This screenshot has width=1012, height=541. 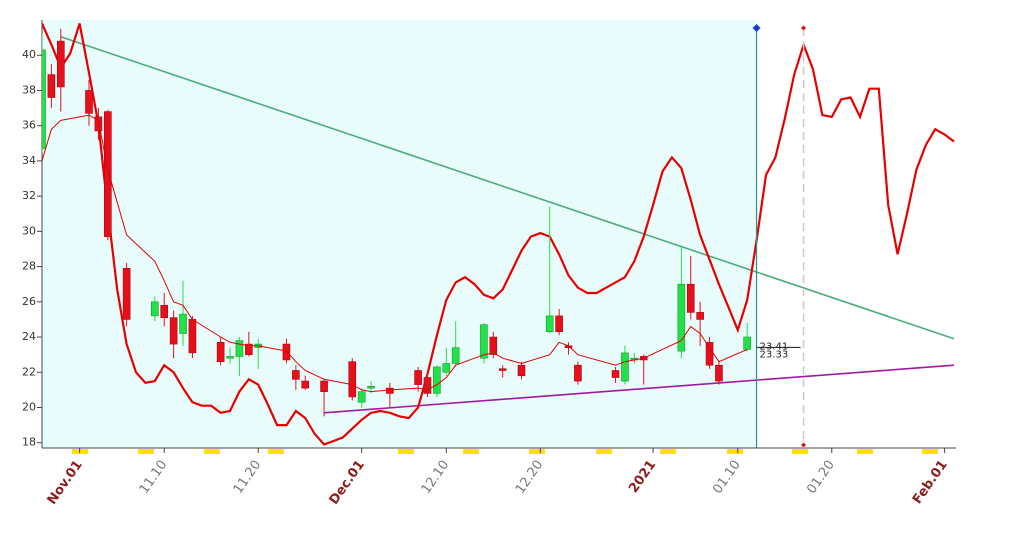 I want to click on x-tick-label: Feb.01, so click(x=930, y=482).